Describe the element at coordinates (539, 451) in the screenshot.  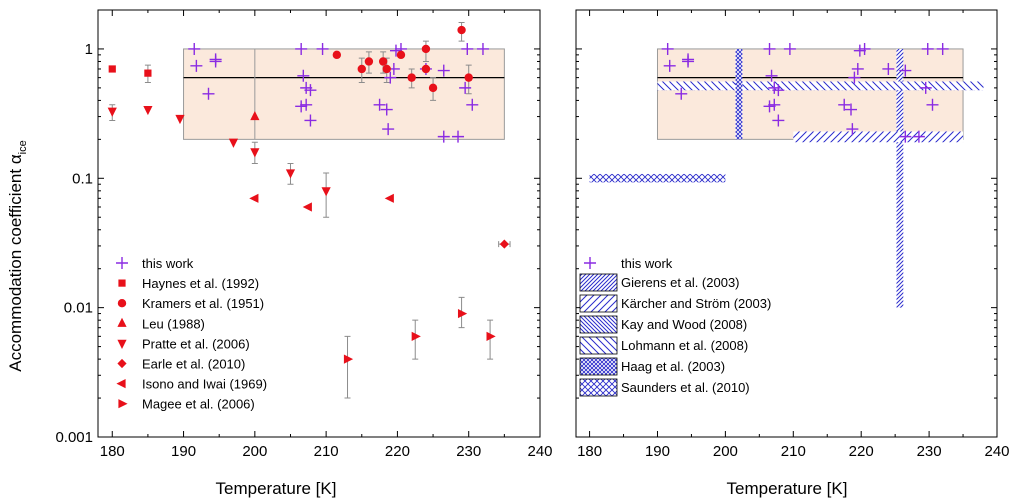
I see `x-tick-label: 240` at that location.